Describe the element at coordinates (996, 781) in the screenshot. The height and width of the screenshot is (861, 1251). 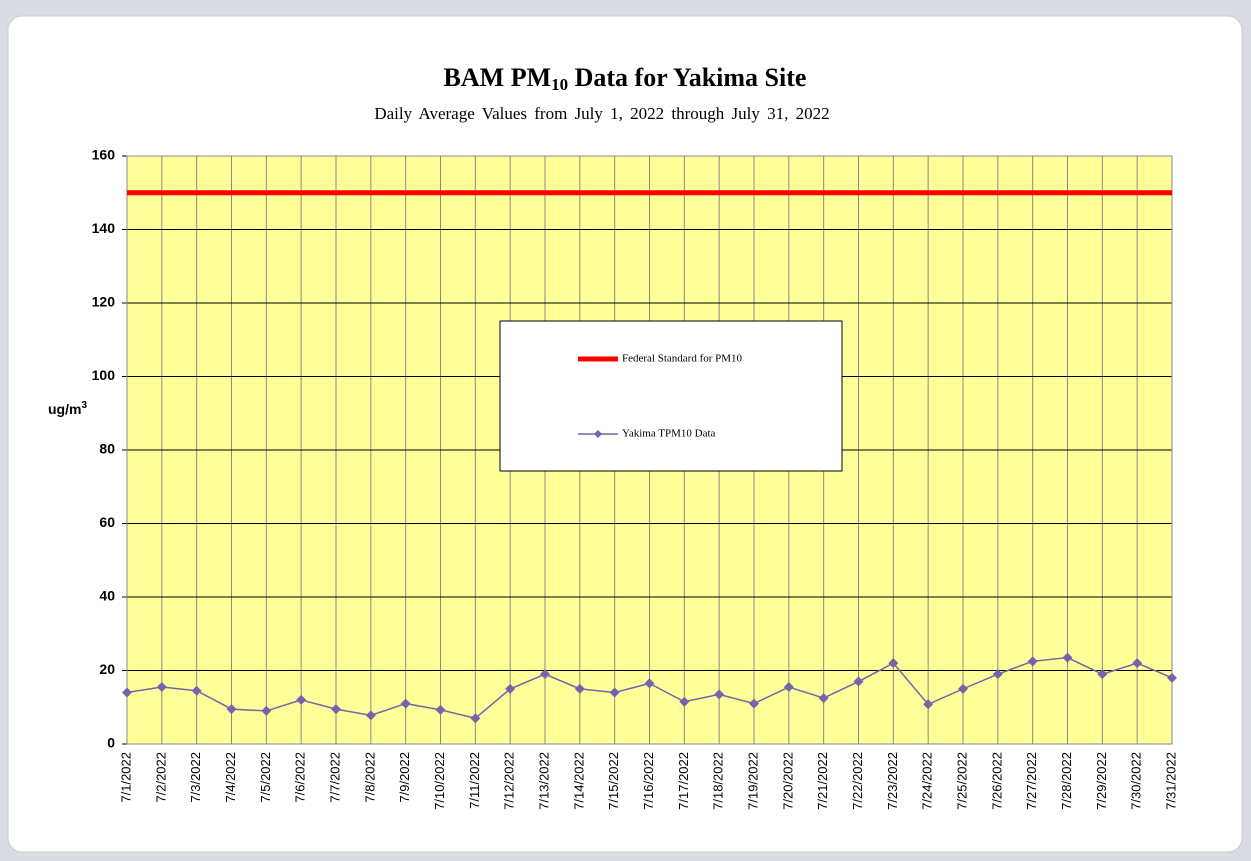
I see `x-tick-label: 7/26/2022` at that location.